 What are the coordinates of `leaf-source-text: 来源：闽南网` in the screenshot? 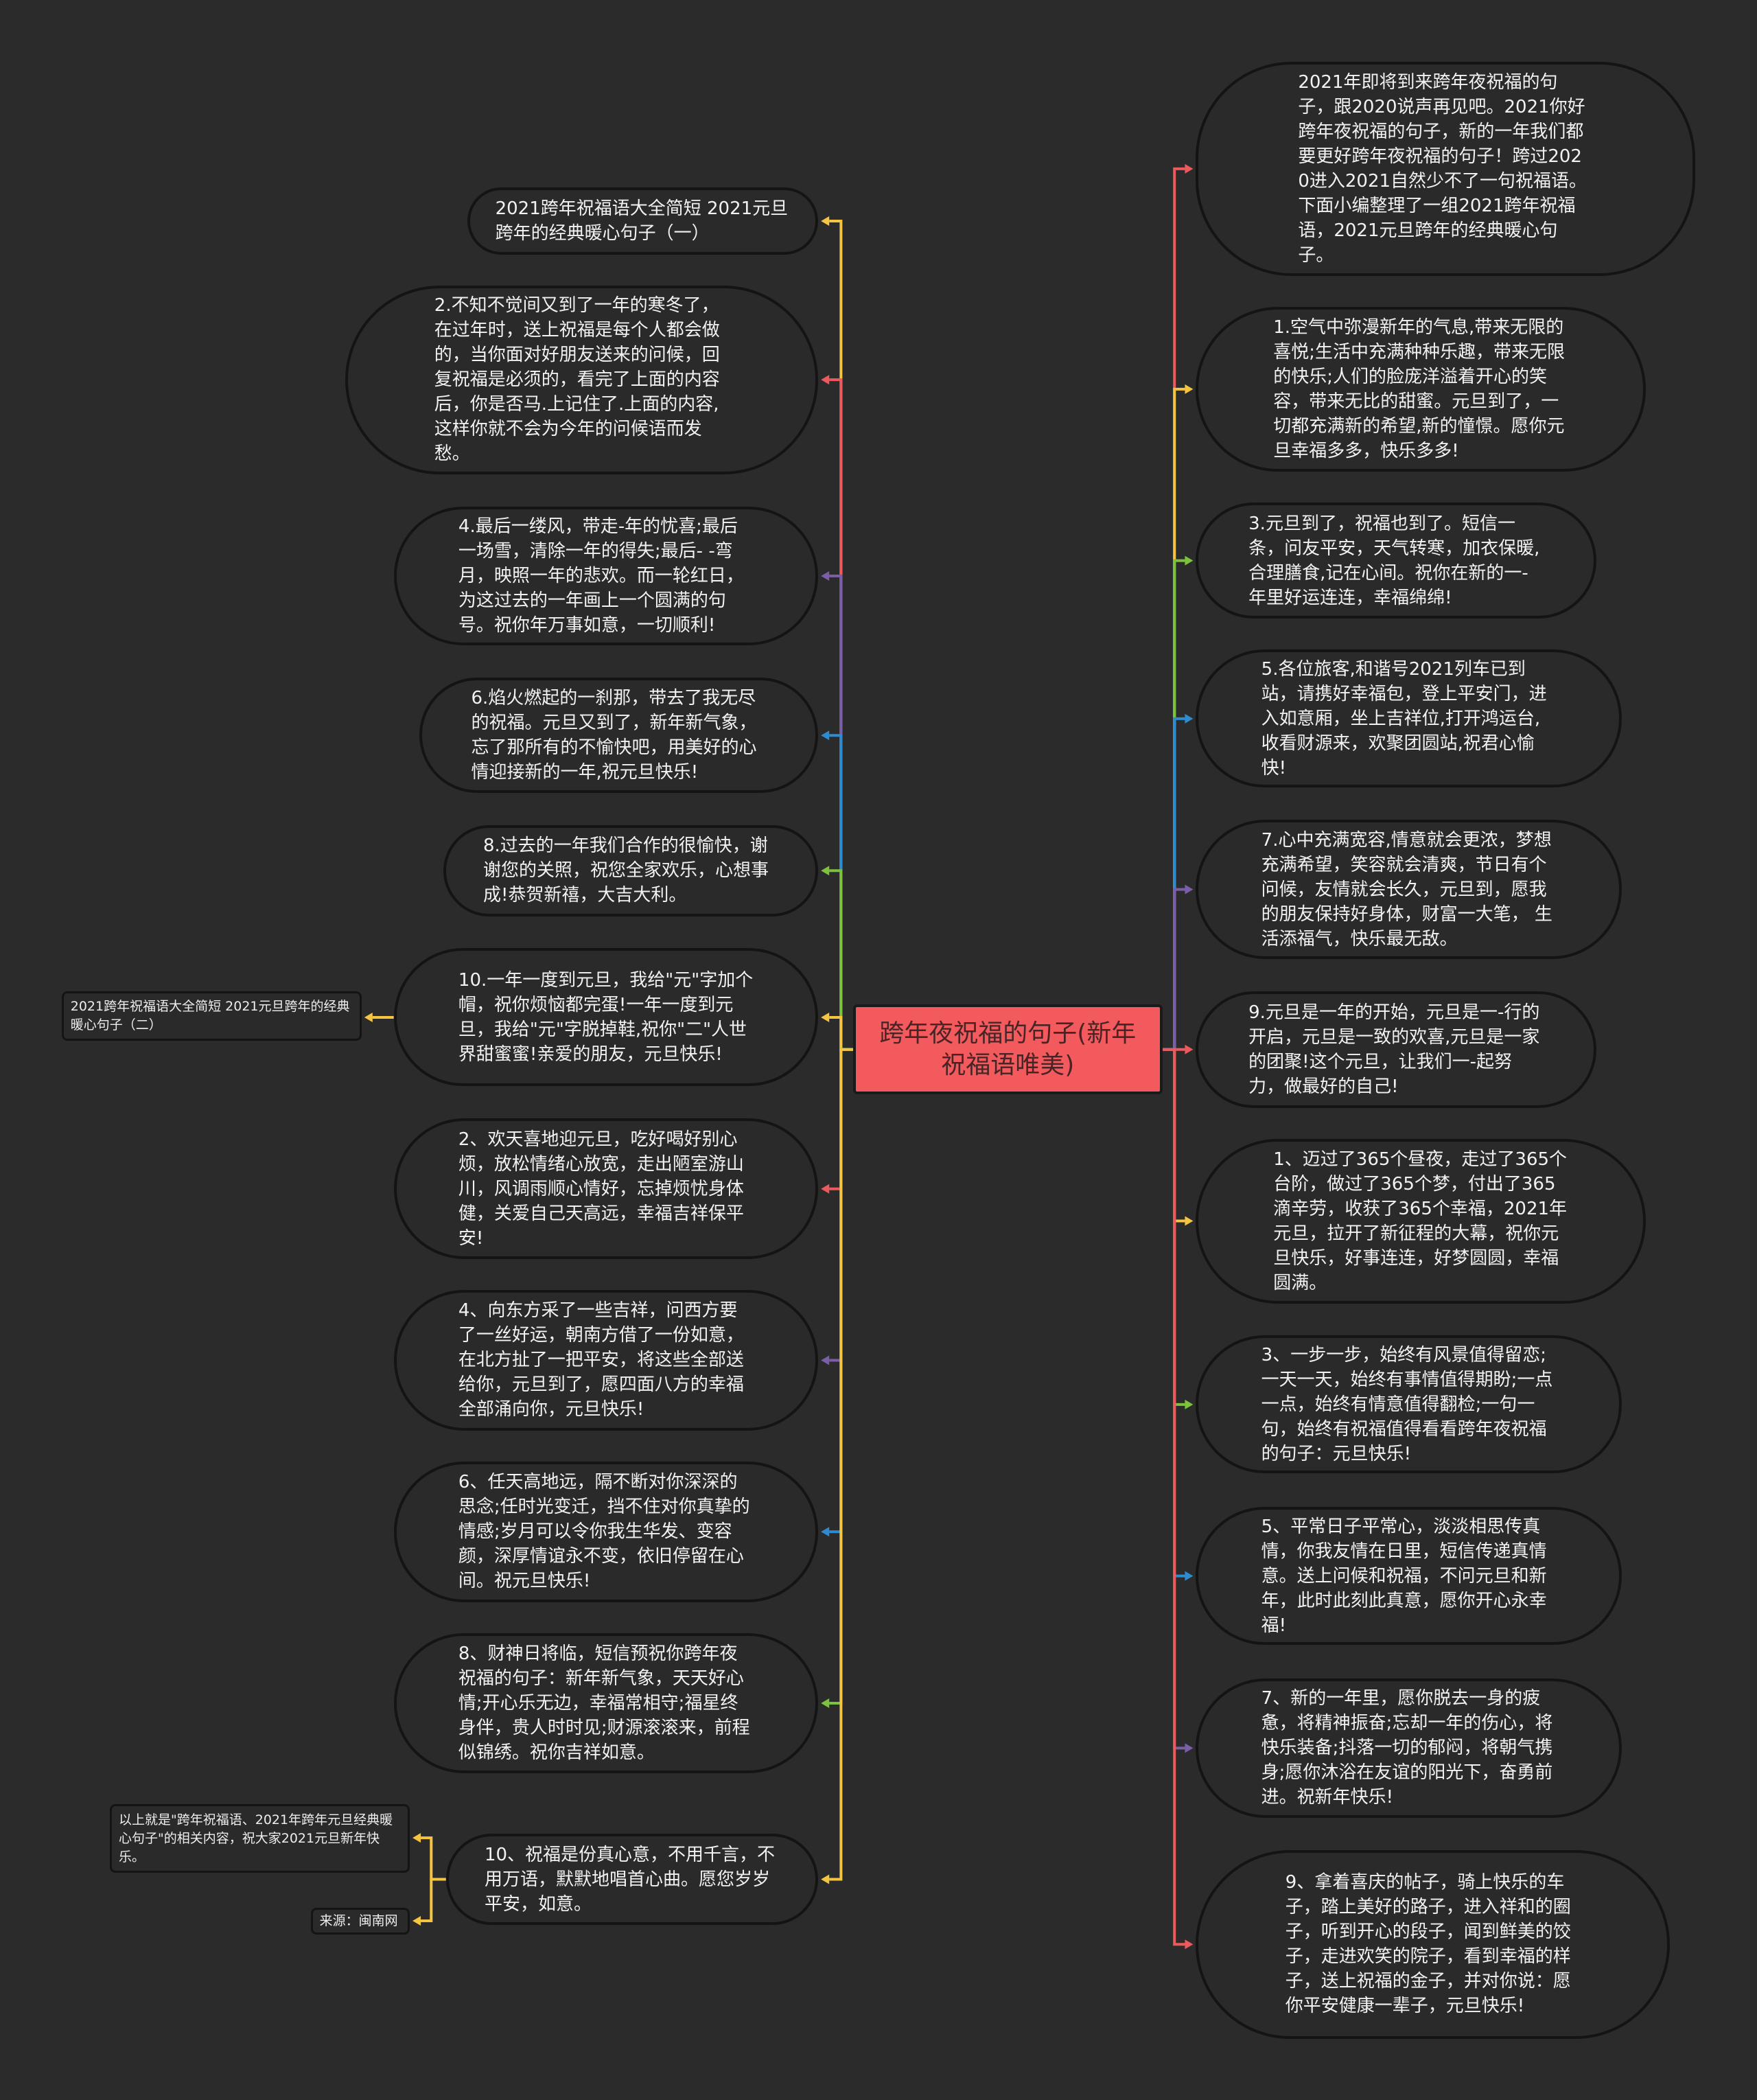 It's located at (358, 1921).